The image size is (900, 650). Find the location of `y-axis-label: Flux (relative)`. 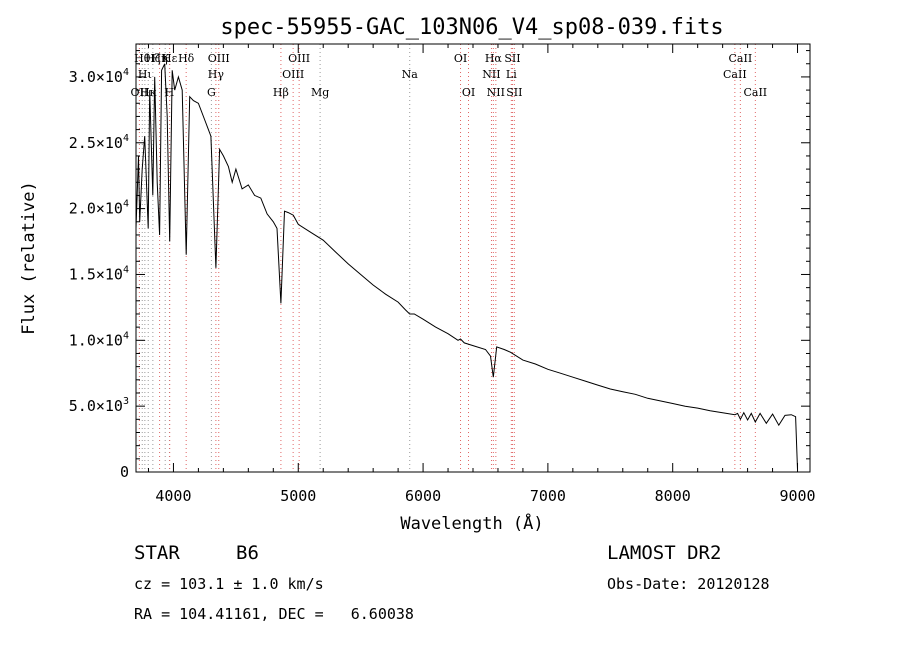

y-axis-label: Flux (relative) is located at coordinates (29, 258).